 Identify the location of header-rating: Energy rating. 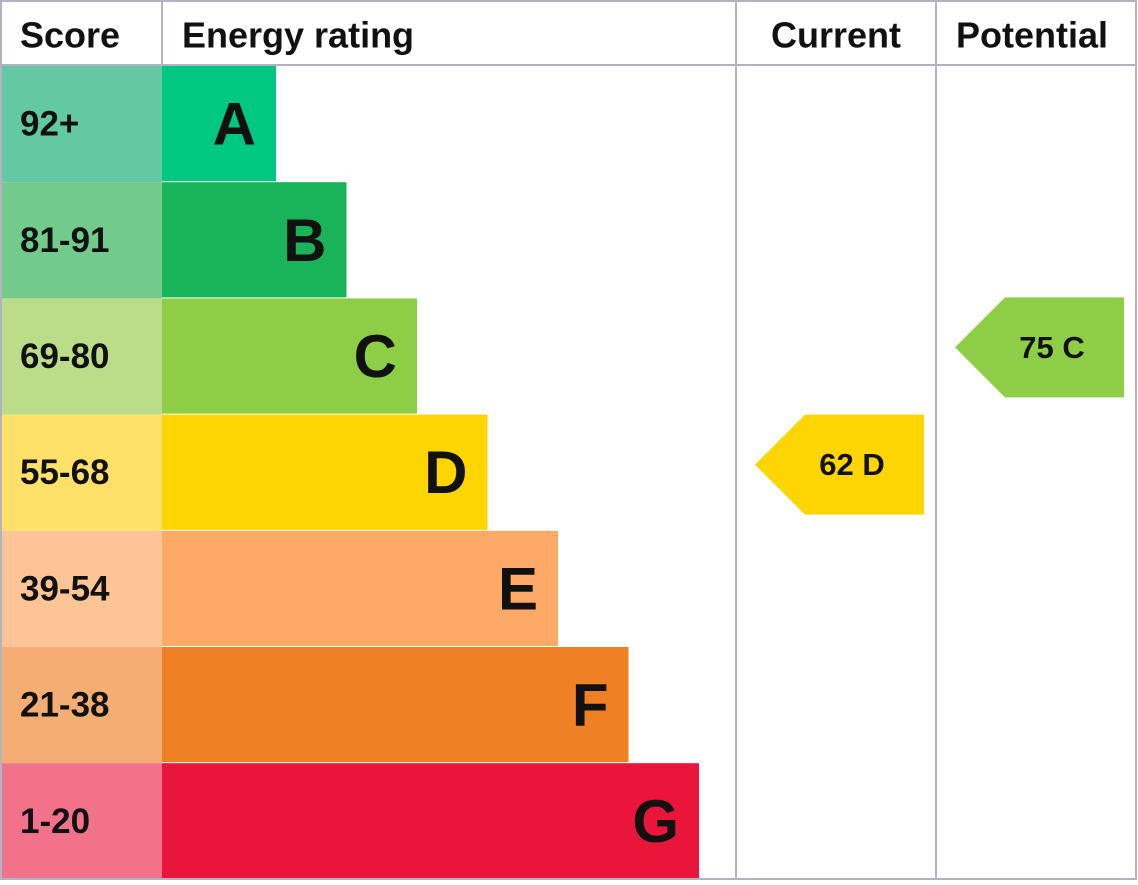
(298, 35).